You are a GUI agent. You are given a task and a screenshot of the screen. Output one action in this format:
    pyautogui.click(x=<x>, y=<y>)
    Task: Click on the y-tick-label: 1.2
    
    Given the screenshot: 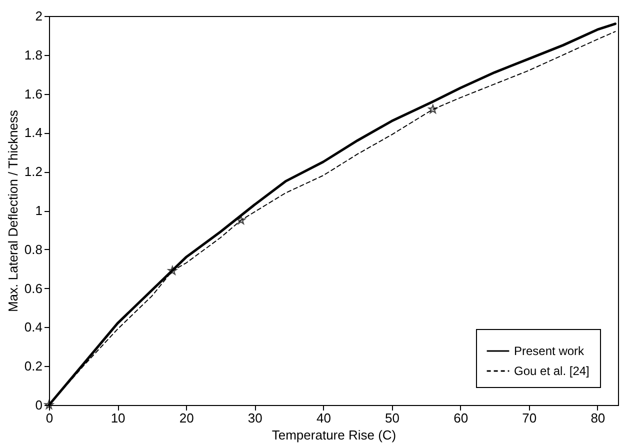 What is the action you would take?
    pyautogui.click(x=33, y=172)
    